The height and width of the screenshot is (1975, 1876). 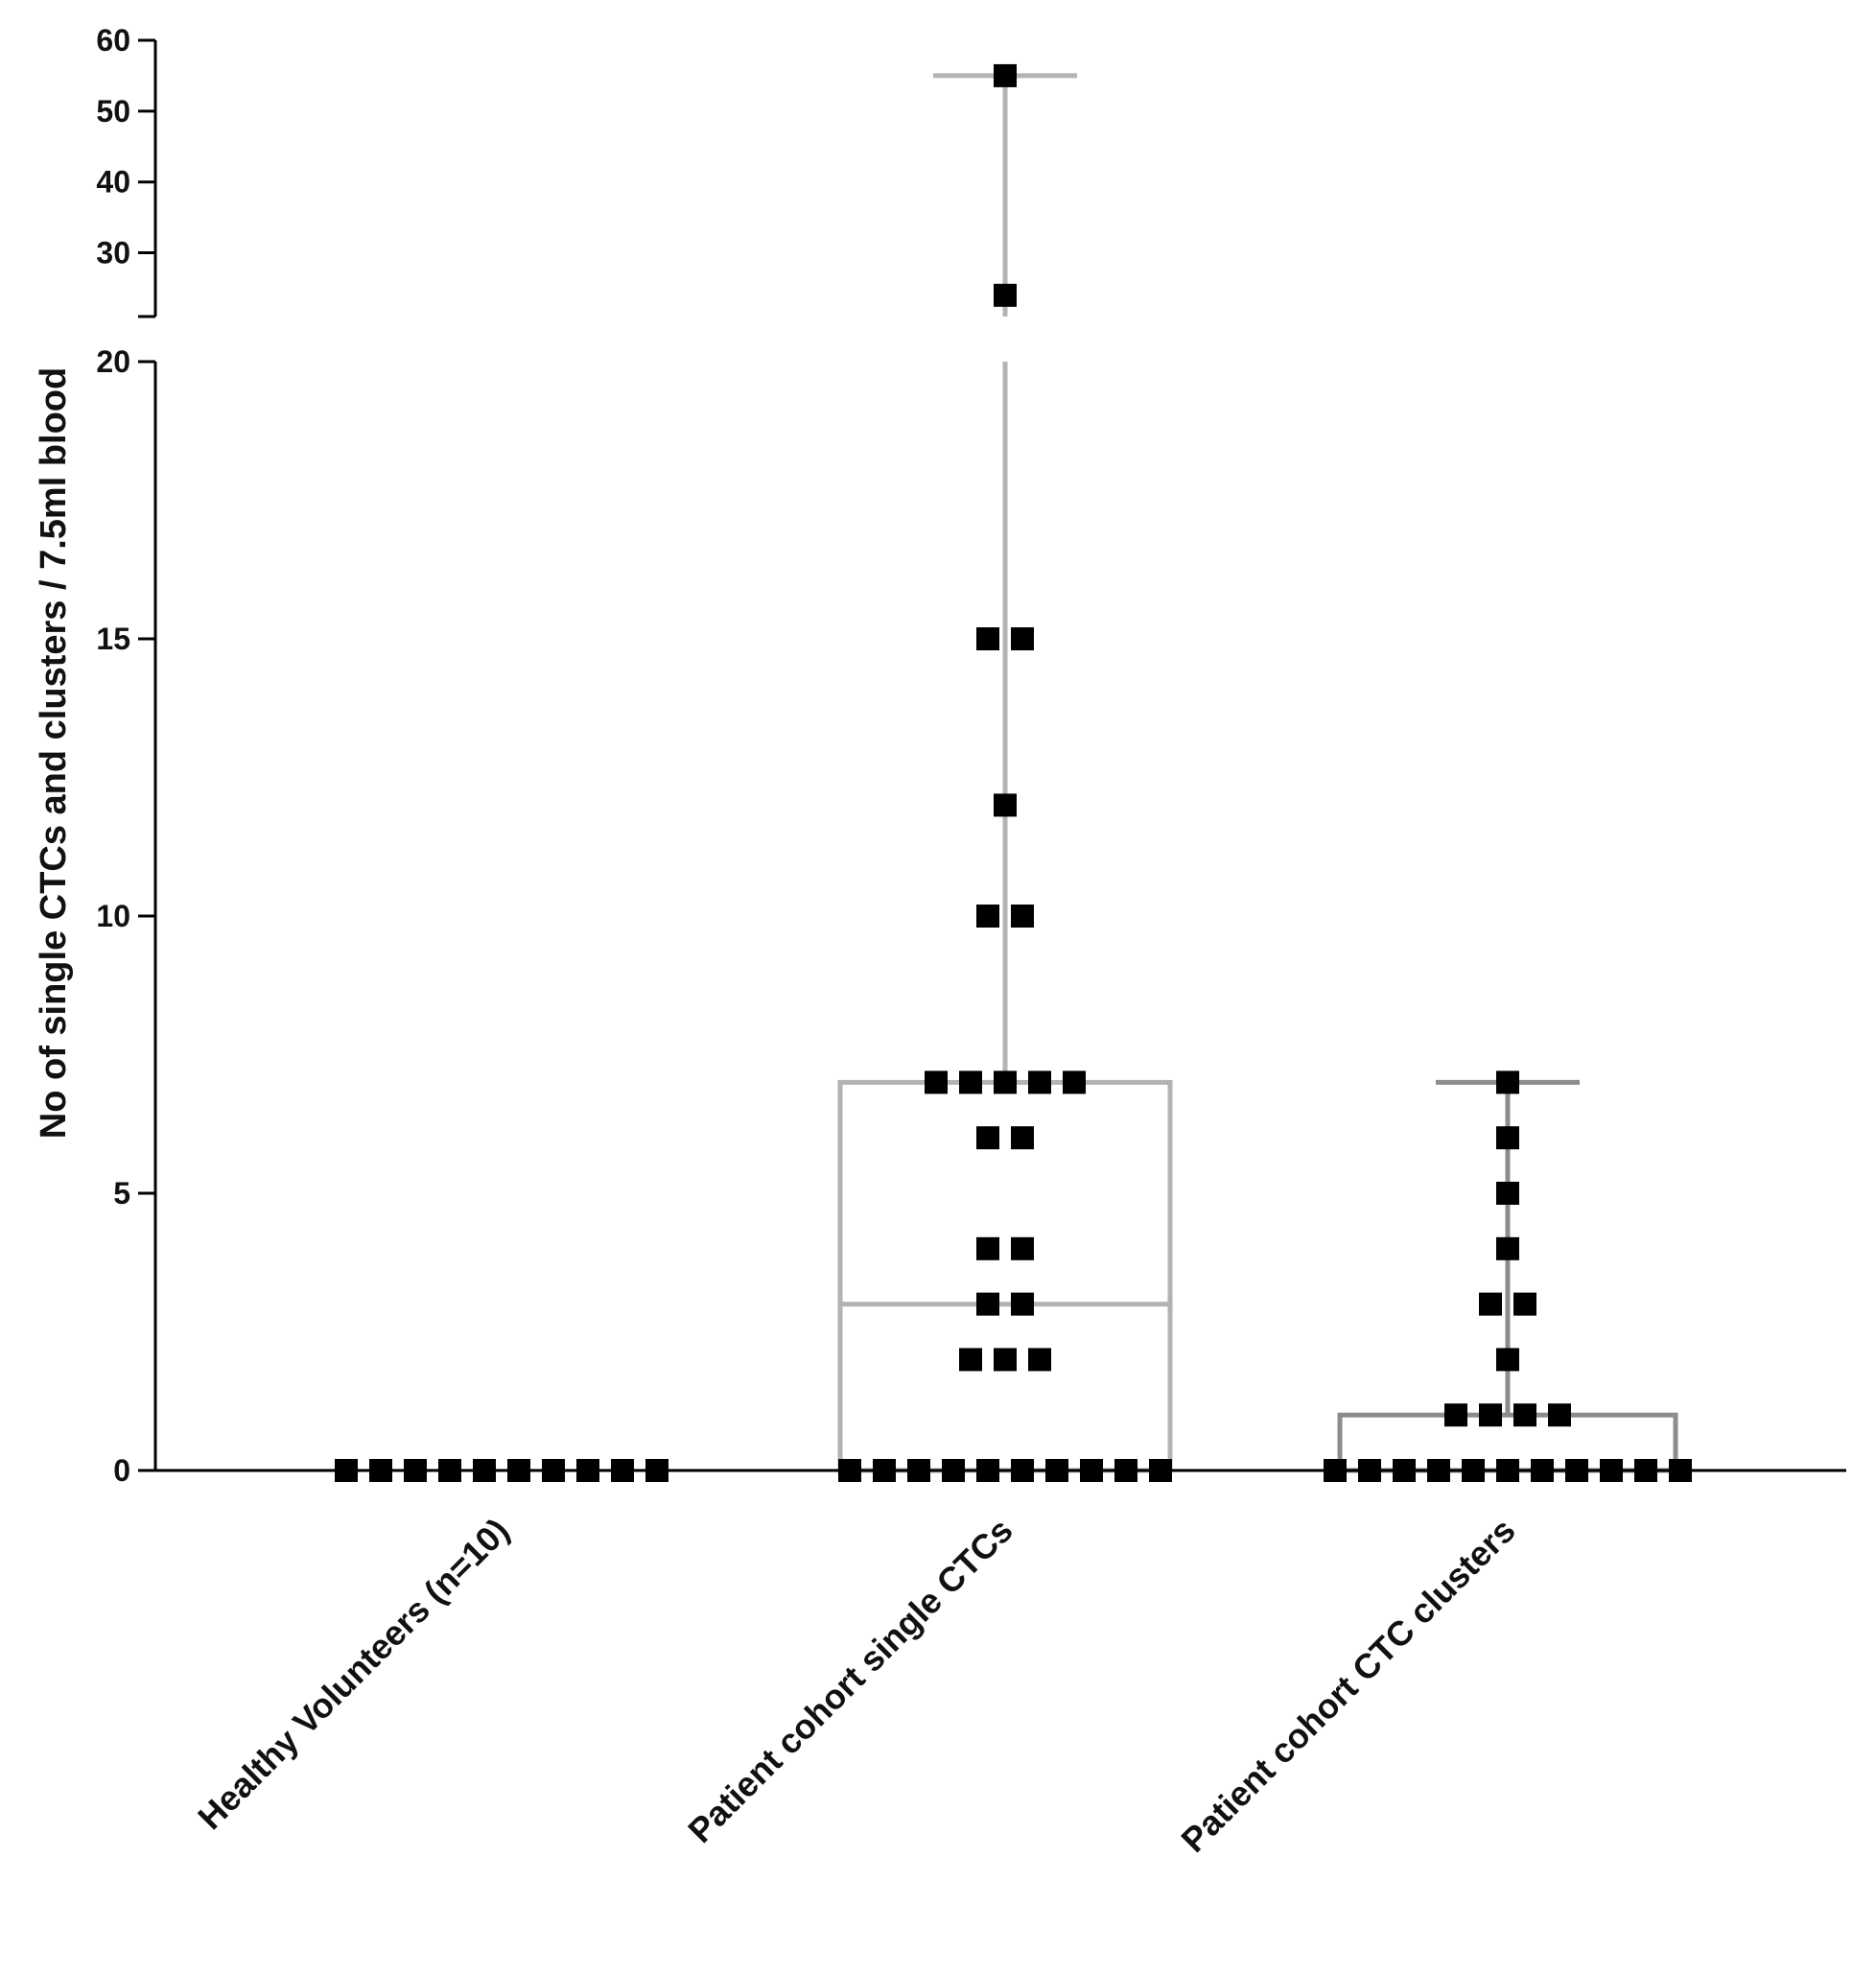 What do you see at coordinates (850, 1681) in the screenshot?
I see `x-category-label-2: Patient cohort single CTCs` at bounding box center [850, 1681].